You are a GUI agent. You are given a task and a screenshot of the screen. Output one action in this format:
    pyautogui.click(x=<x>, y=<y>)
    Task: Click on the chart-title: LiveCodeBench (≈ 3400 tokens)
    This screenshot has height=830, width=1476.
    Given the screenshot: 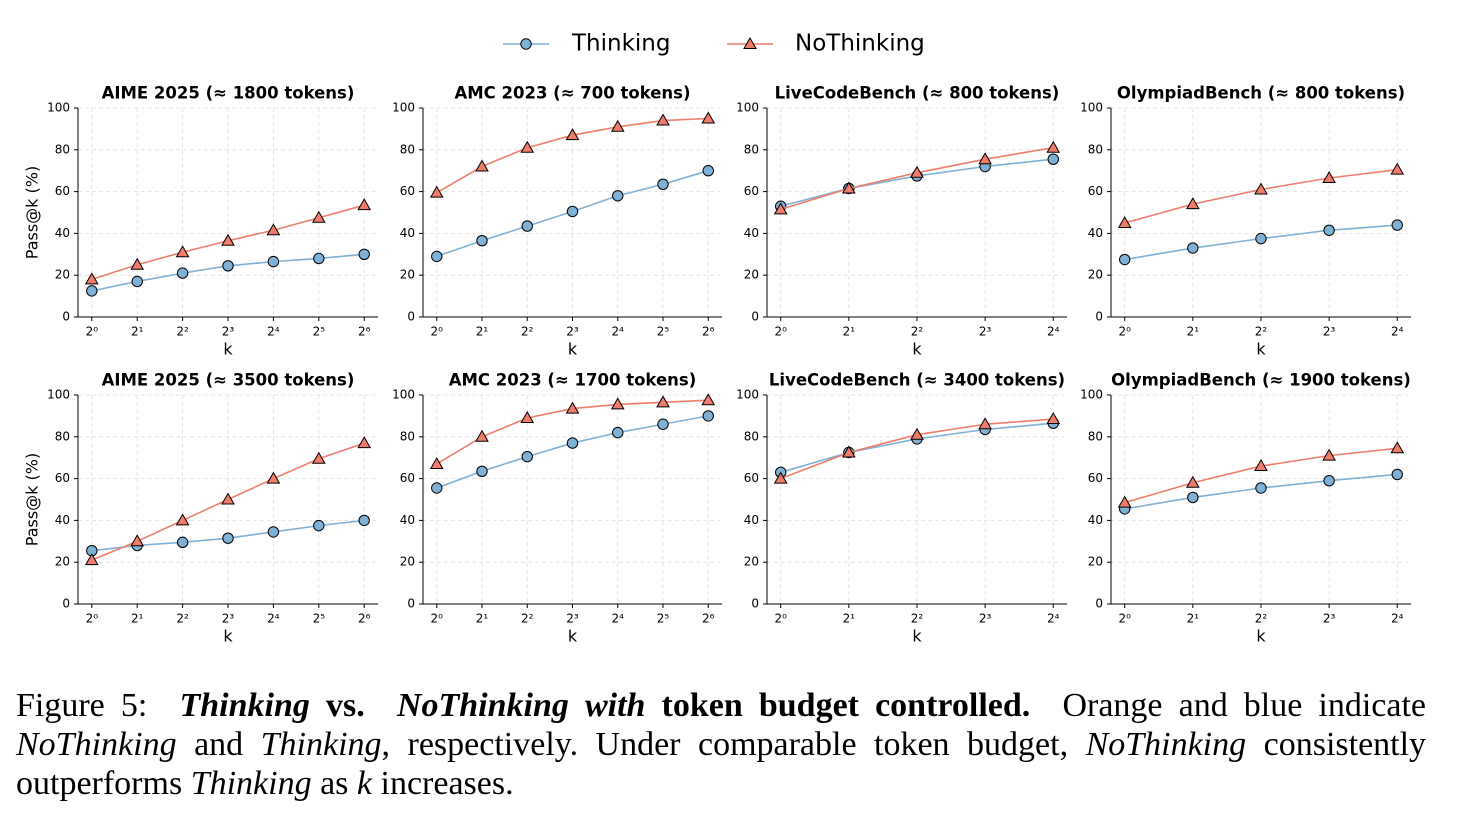 What is the action you would take?
    pyautogui.click(x=917, y=380)
    